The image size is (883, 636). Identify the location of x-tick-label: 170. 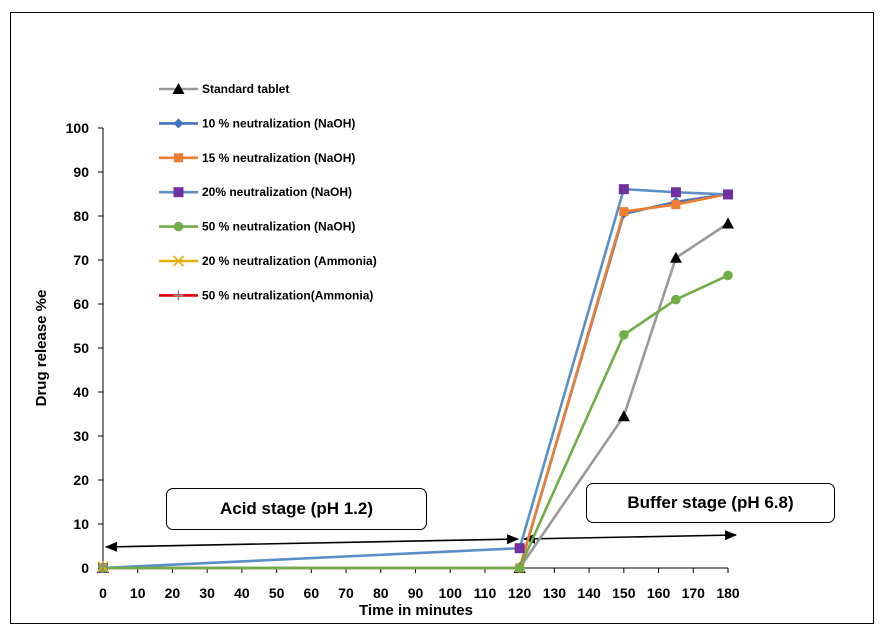
(694, 593).